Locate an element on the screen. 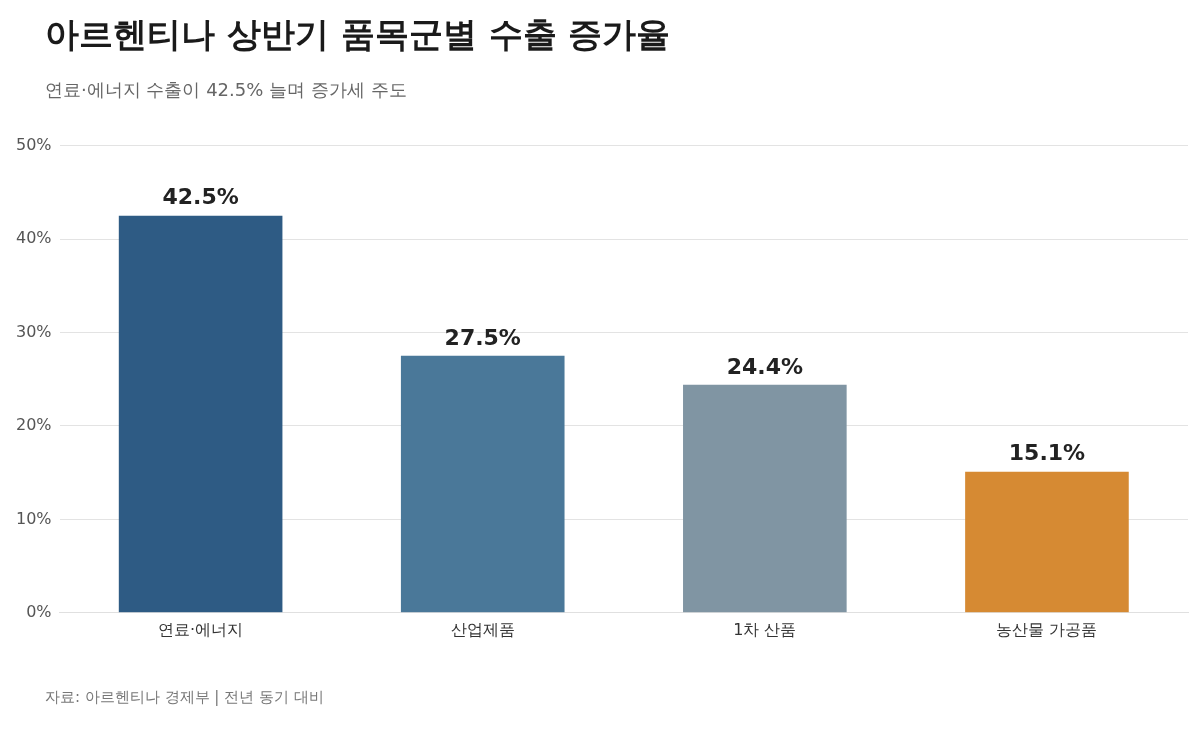 The width and height of the screenshot is (1200, 734). y-tick-label: 30% is located at coordinates (34, 331).